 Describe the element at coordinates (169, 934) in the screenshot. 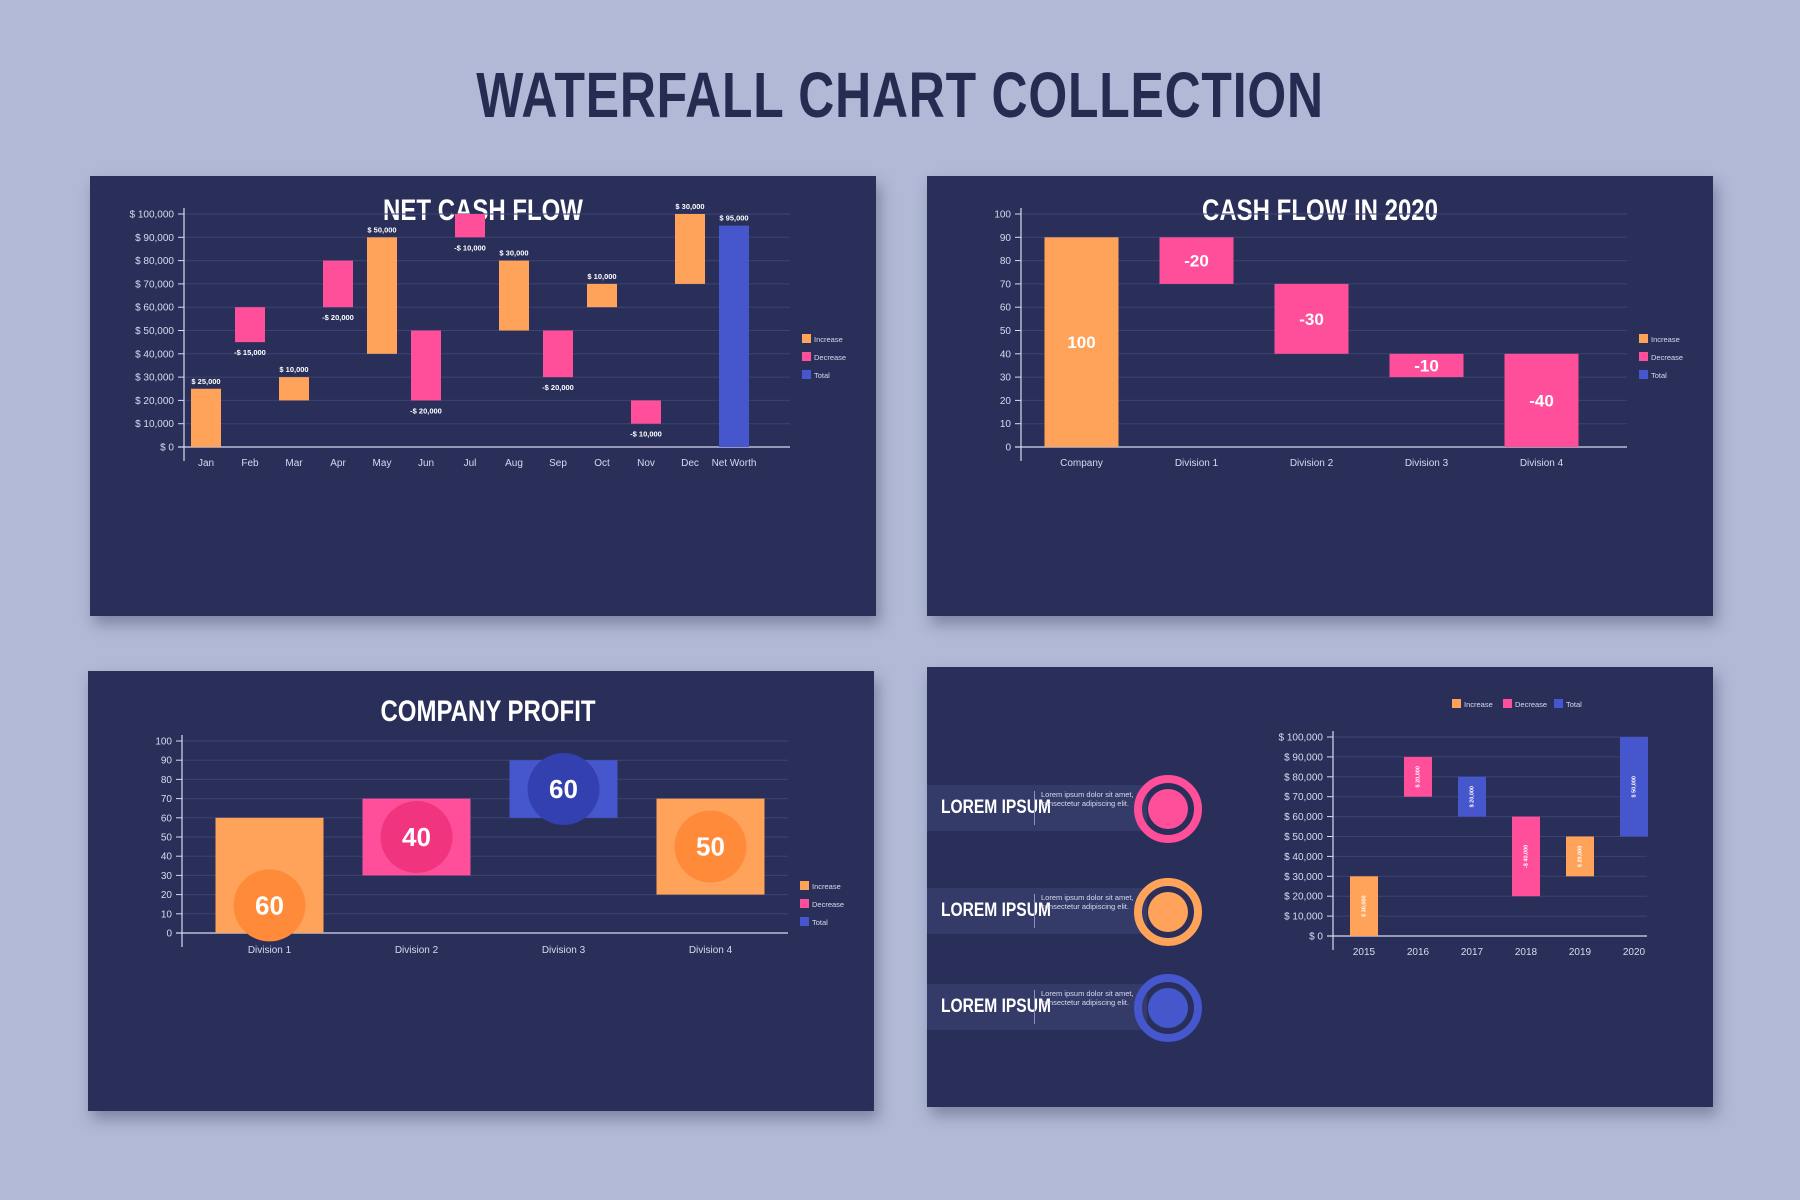

I see `y-tick-label: 0` at that location.